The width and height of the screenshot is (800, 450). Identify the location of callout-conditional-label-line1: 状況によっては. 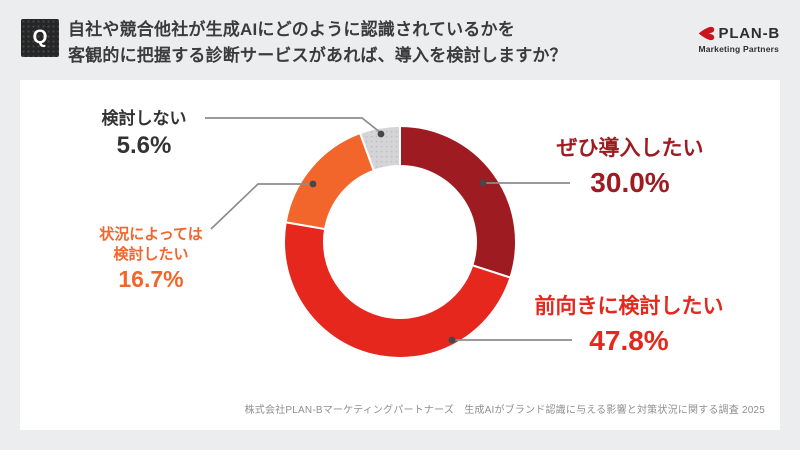
(151, 234).